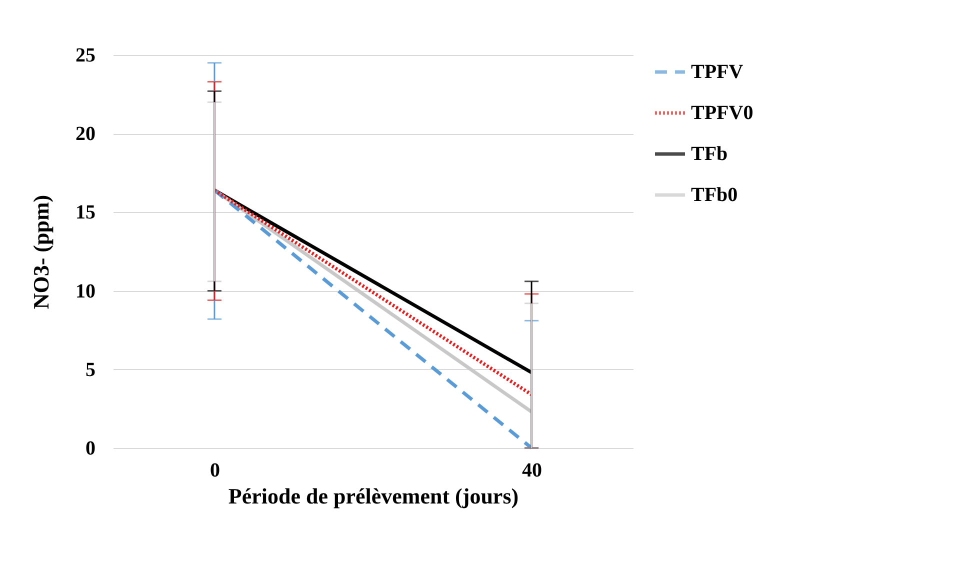  What do you see at coordinates (86, 213) in the screenshot?
I see `y-tick-label: 15` at bounding box center [86, 213].